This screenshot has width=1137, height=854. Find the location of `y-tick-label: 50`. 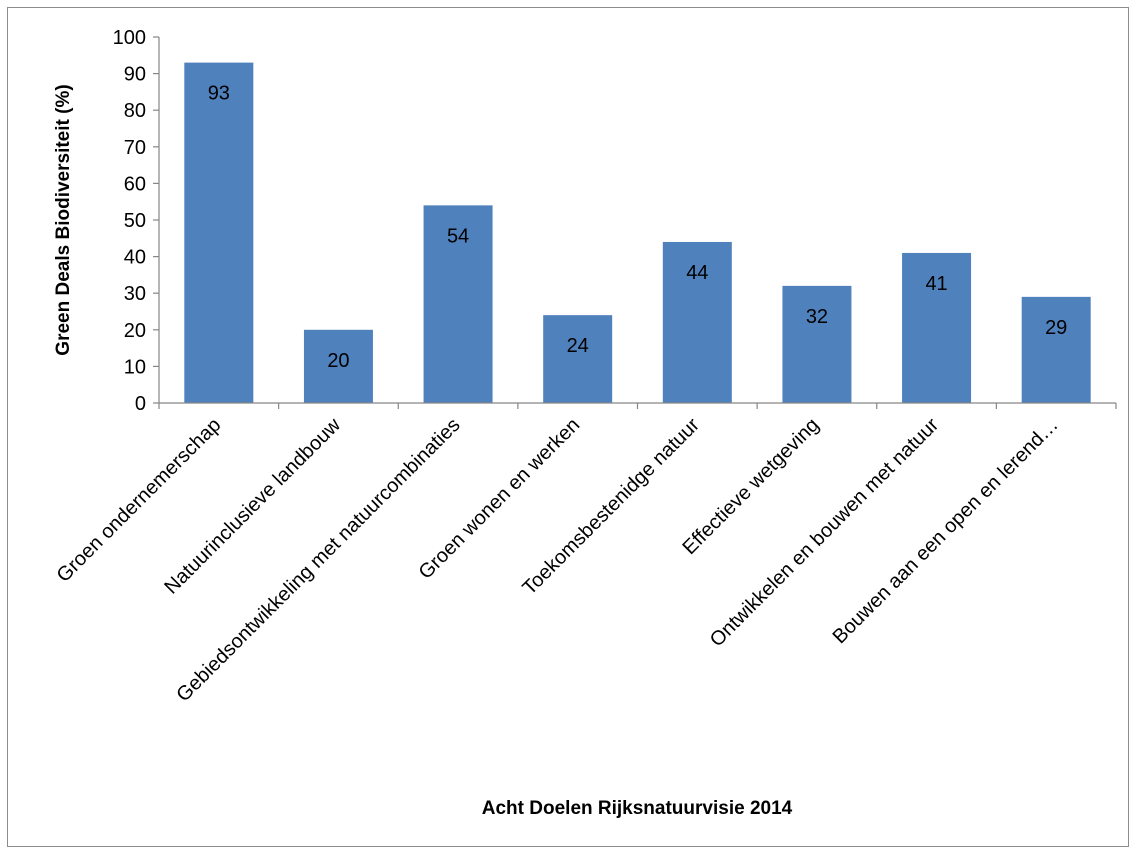

y-tick-label: 50 is located at coordinates (135, 221).